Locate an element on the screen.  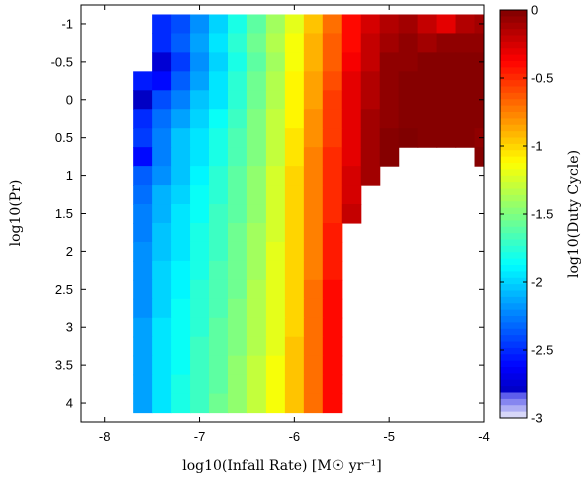
colorbar-tick-label: -1.5 is located at coordinates (542, 214).